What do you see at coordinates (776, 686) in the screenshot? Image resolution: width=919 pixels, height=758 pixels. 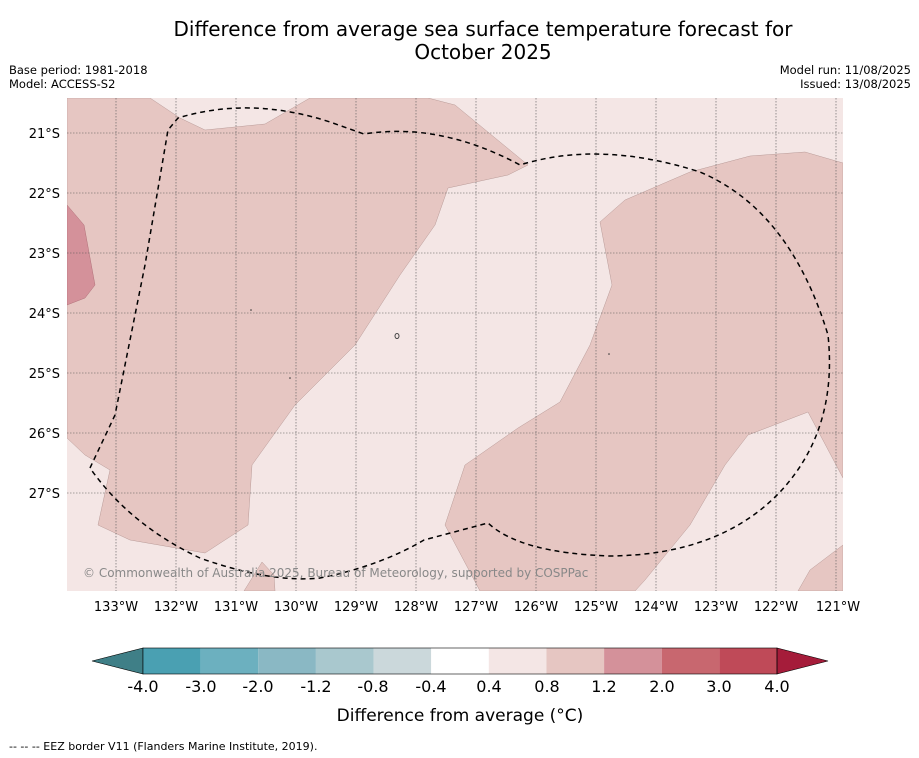 I see `colorbar-tick-label: 4.0` at bounding box center [776, 686].